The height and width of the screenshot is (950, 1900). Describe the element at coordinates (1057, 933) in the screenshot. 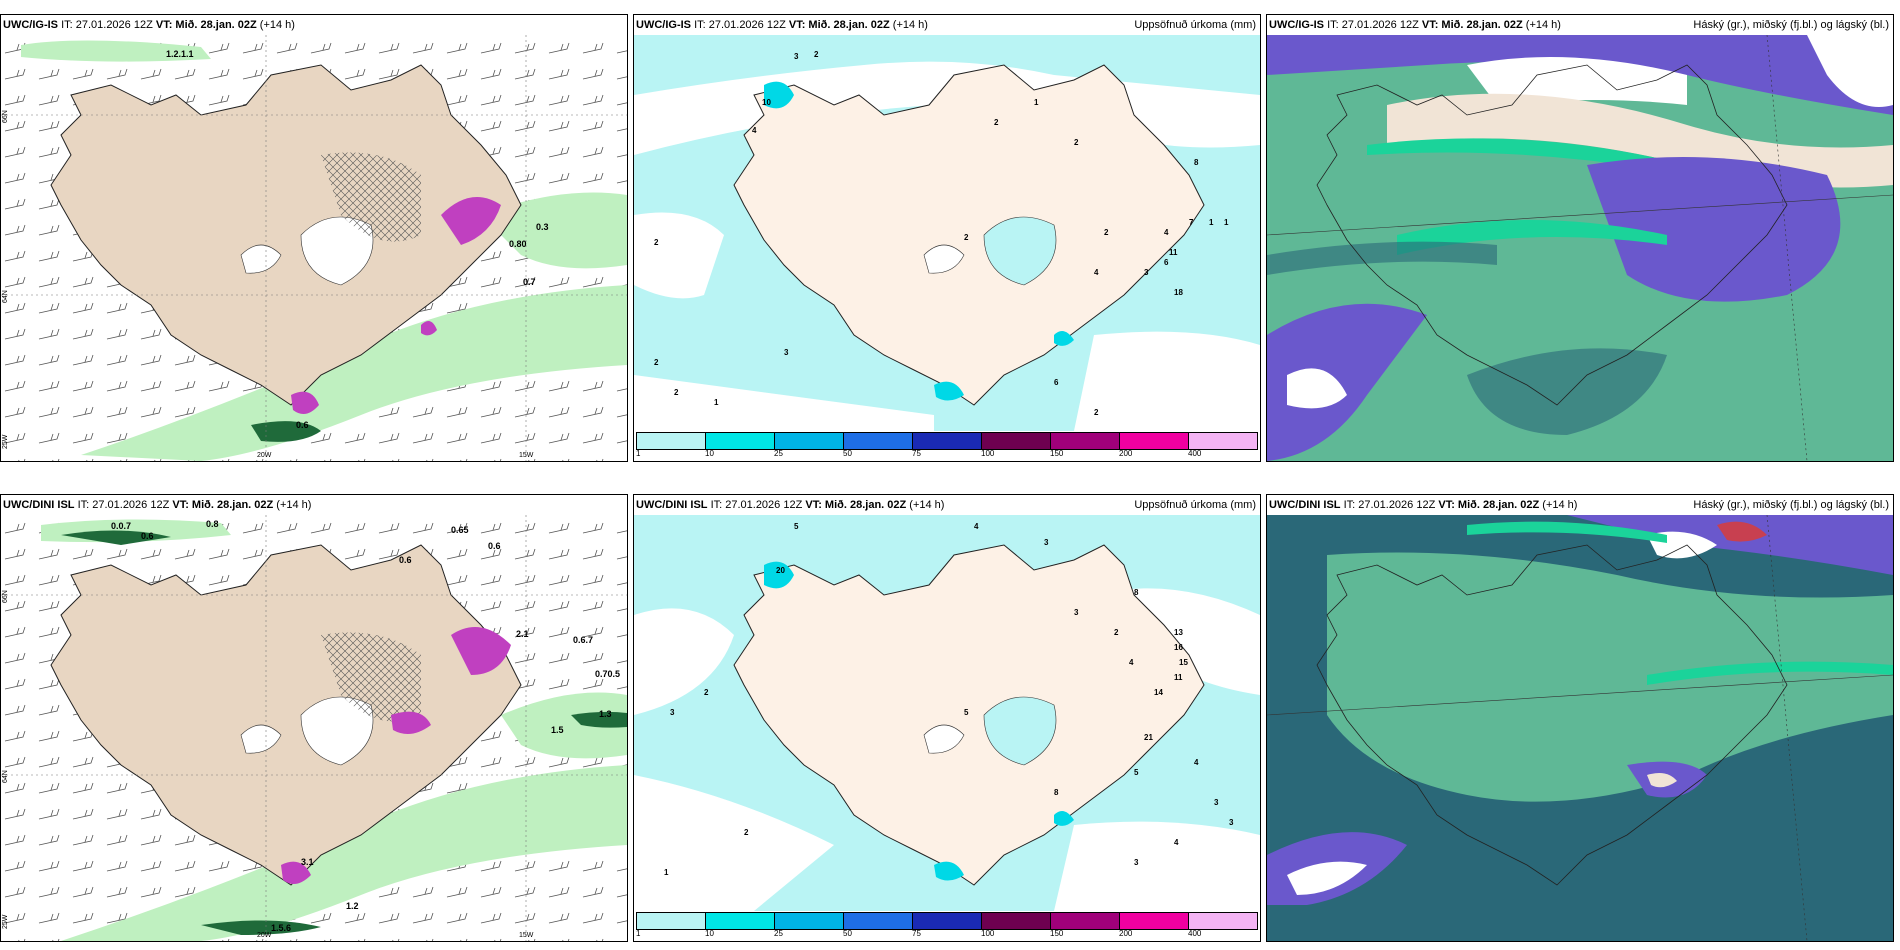

I see `colorbar-tick: 150` at that location.